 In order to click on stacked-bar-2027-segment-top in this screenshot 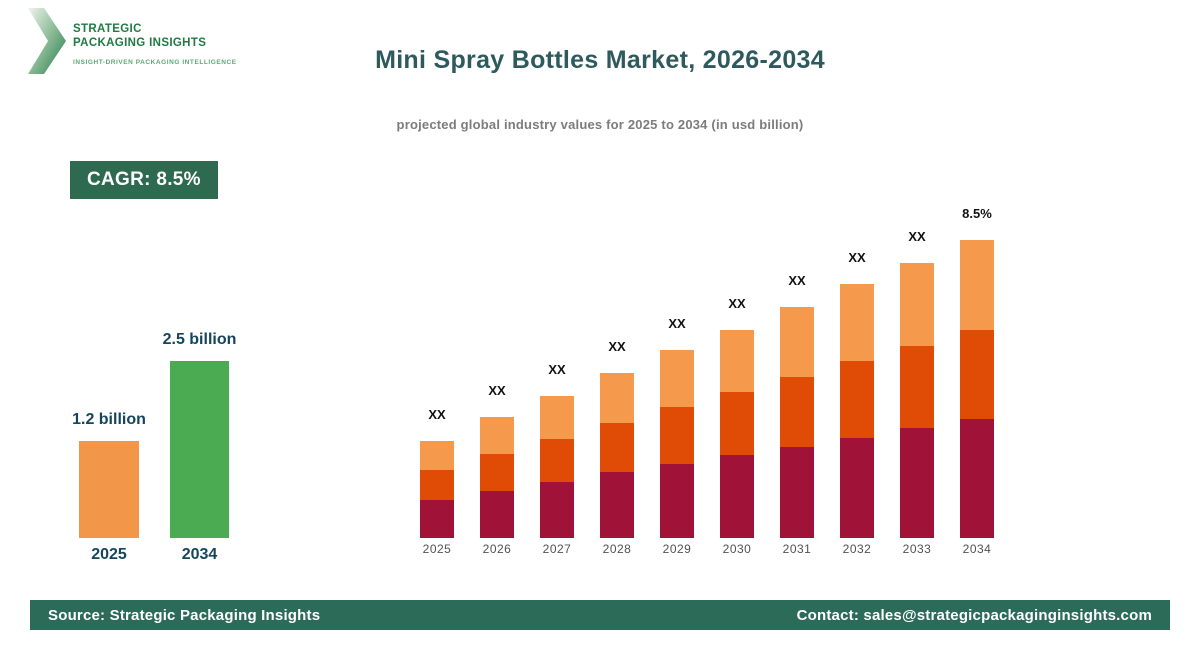, I will do `click(557, 417)`.